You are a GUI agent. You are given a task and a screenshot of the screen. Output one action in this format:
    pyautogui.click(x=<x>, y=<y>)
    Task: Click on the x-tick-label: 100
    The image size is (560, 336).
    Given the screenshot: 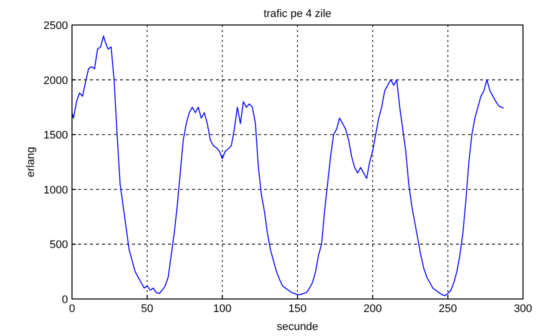 What is the action you would take?
    pyautogui.click(x=222, y=309)
    